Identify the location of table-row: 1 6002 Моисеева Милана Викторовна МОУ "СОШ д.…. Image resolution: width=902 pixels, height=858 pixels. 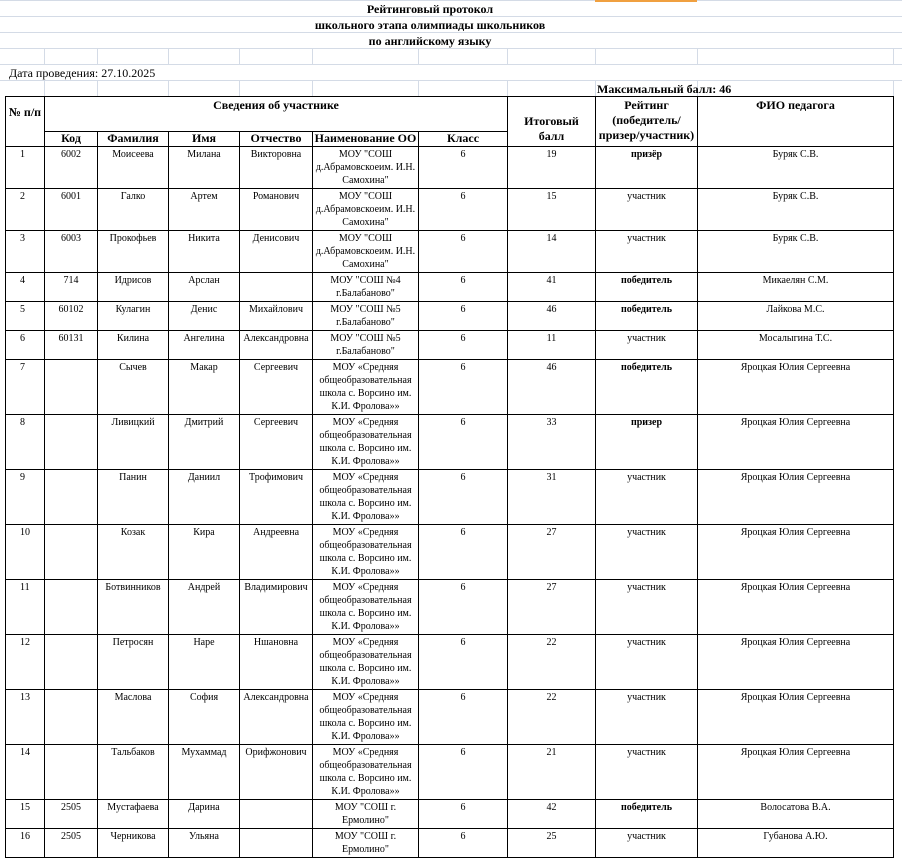
(449, 167).